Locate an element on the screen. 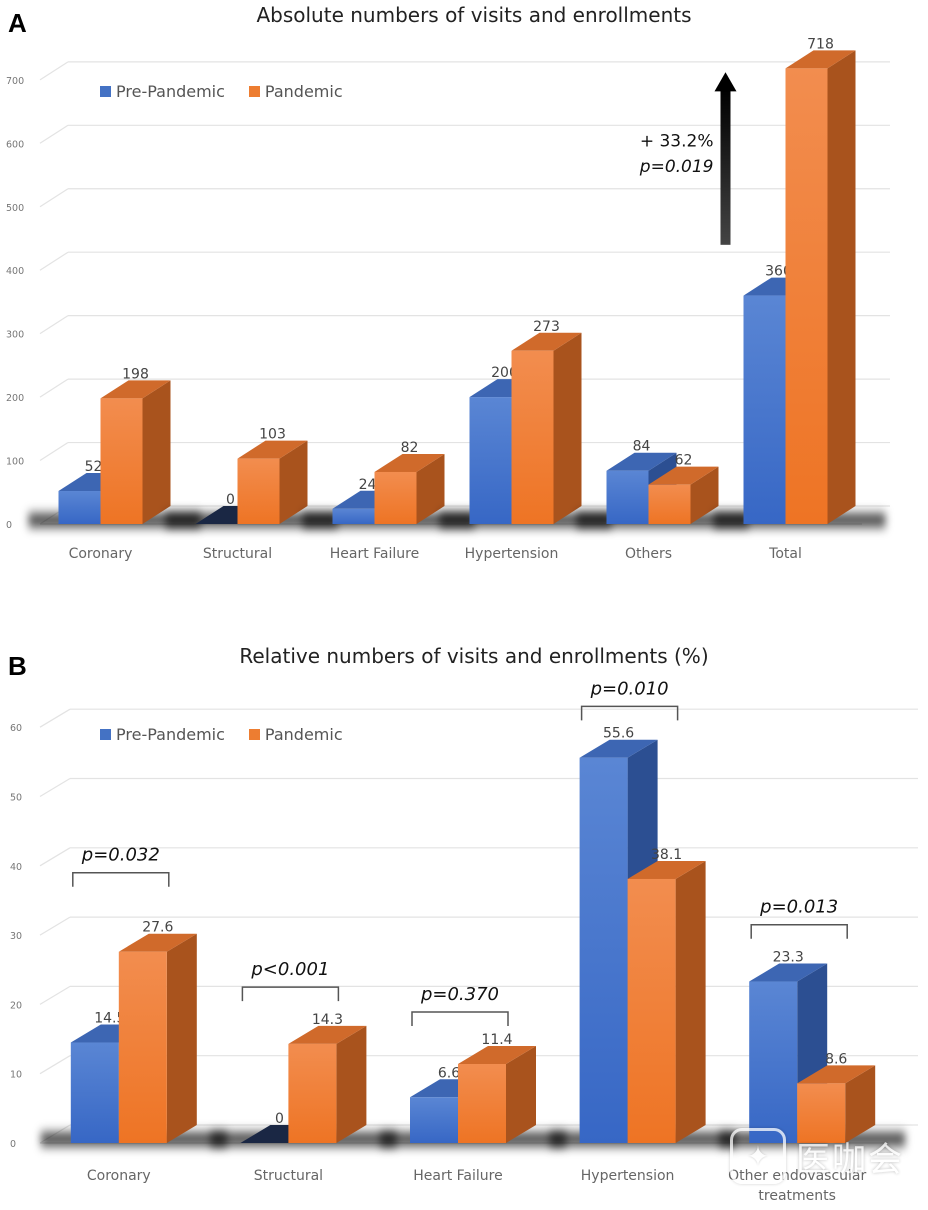 The height and width of the screenshot is (1210, 928). data-label: 82 is located at coordinates (410, 448).